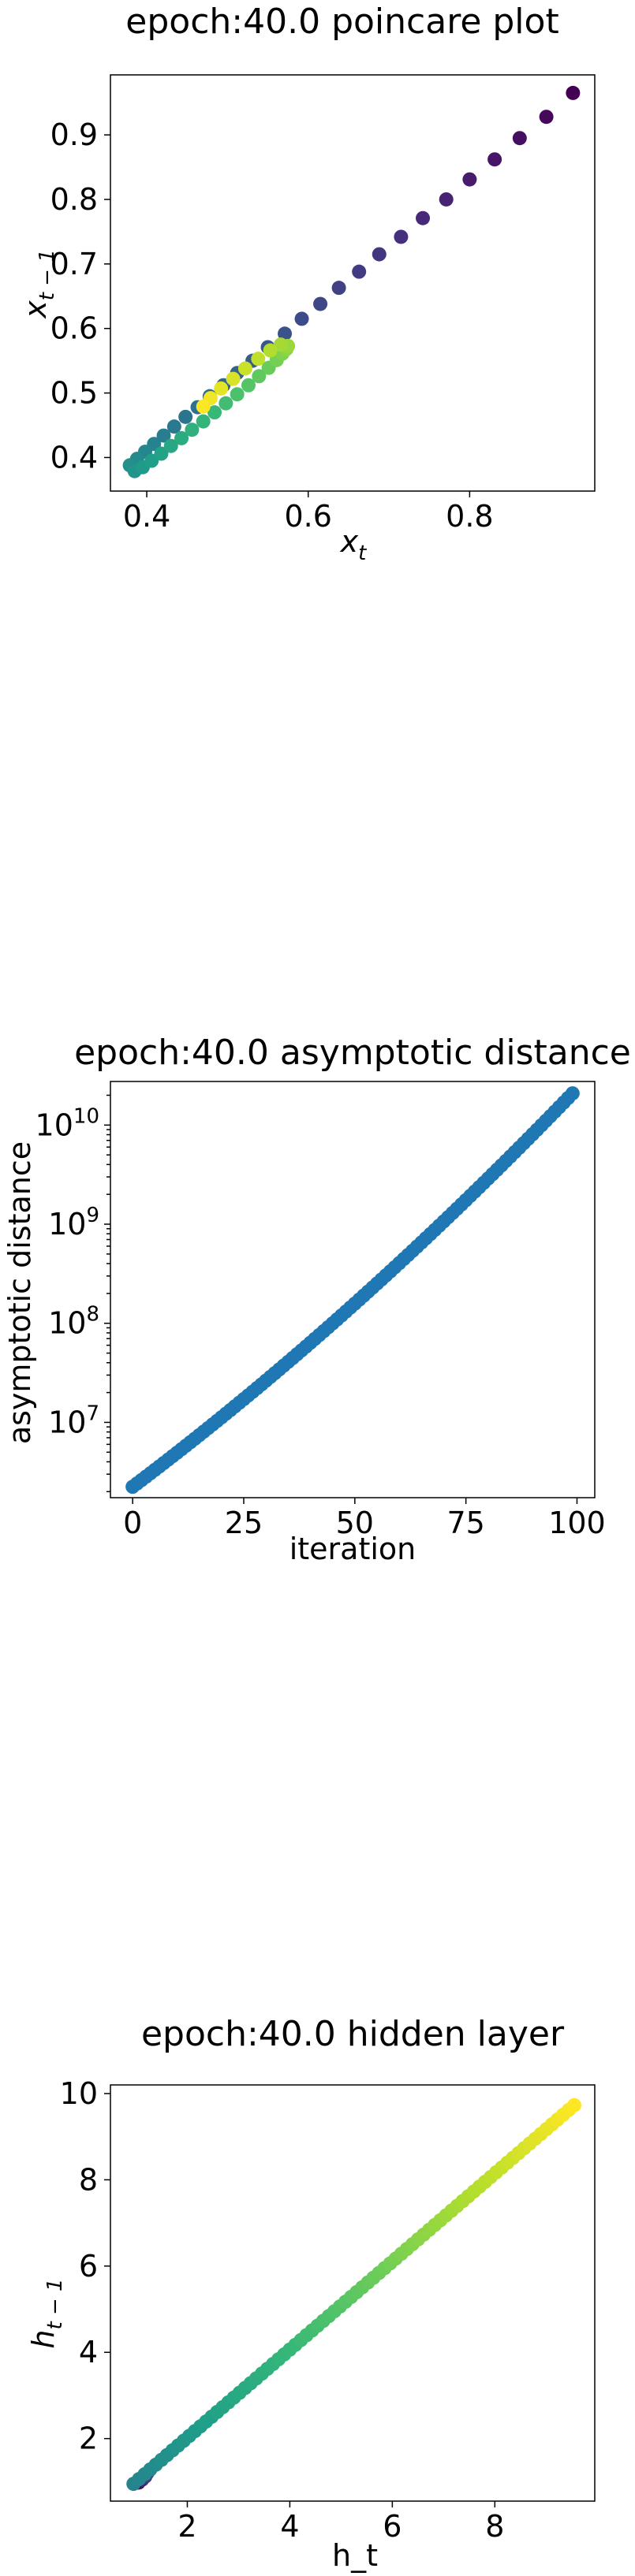  Describe the element at coordinates (46, 2313) in the screenshot. I see `hidden-layer-chart-y-label: ht − 1` at that location.